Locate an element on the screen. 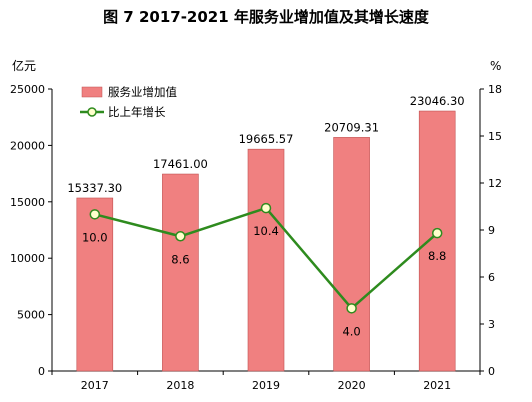 Image resolution: width=532 pixels, height=402 pixels. legend-bar-label: 服务业增加值 is located at coordinates (142, 92).